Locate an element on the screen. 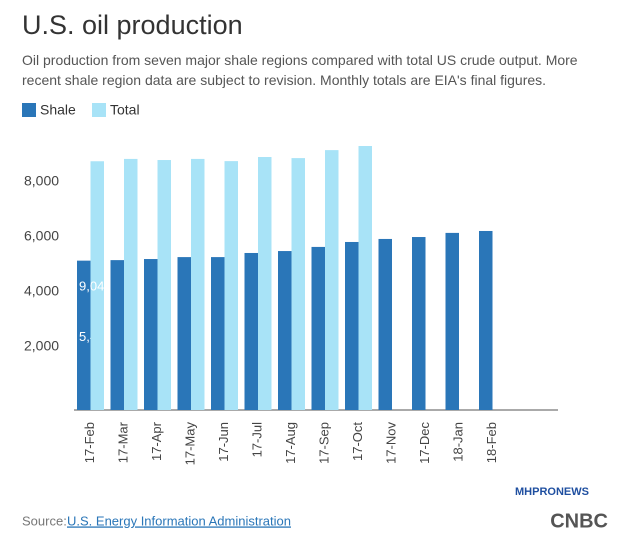  x-tick-label: 17-Mar is located at coordinates (122, 442).